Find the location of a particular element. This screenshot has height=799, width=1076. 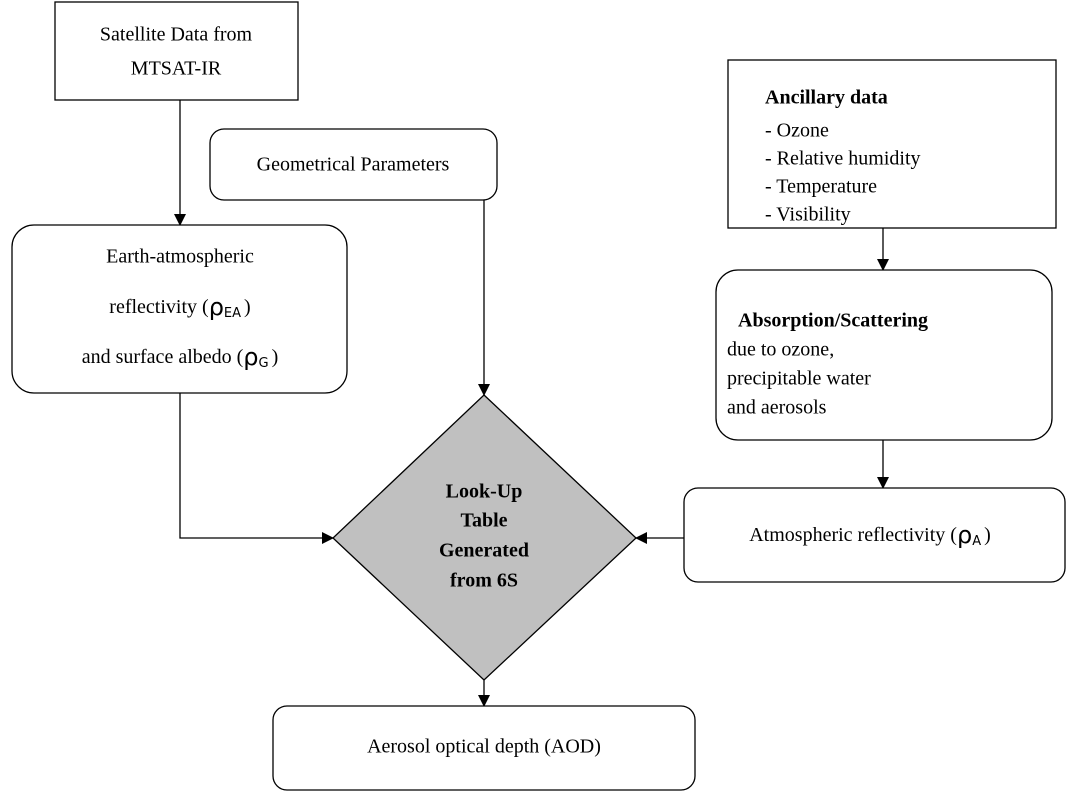

absorption-line: and aerosols is located at coordinates (777, 408).